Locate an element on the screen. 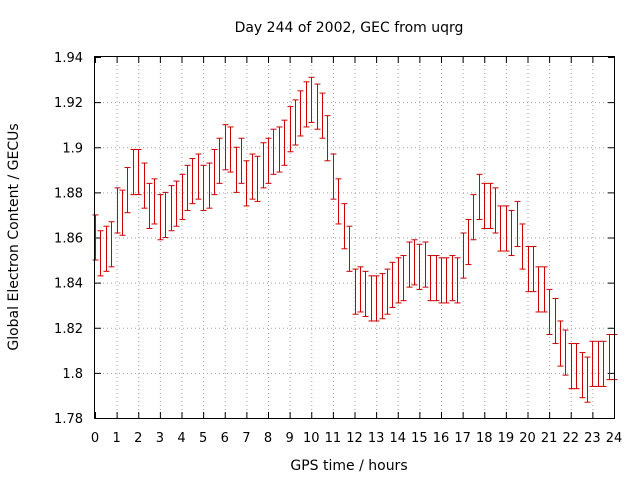 Image resolution: width=640 pixels, height=480 pixels. x-tick-label: 6 is located at coordinates (225, 438).